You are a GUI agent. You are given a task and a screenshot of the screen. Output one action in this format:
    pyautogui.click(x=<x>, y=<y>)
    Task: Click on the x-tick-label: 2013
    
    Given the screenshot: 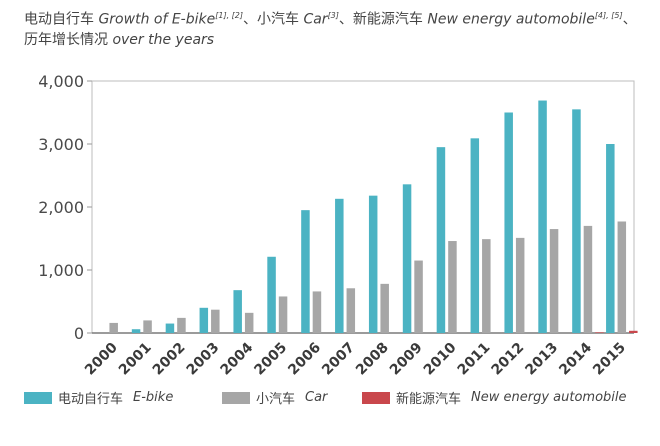 What is the action you would take?
    pyautogui.click(x=541, y=359)
    